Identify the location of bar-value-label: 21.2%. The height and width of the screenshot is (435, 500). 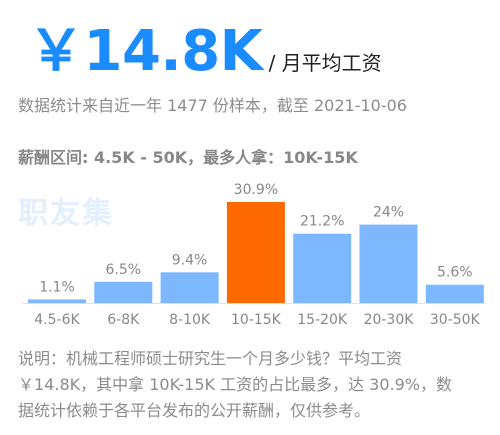
(322, 222).